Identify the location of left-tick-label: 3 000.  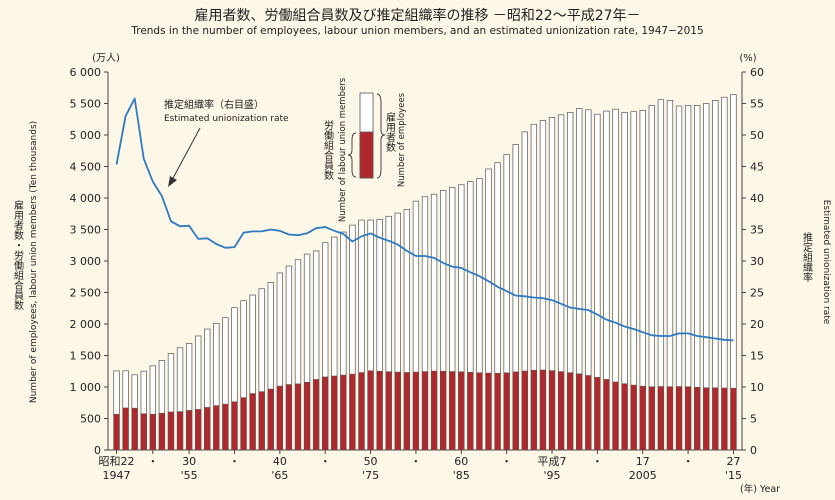
(86, 261).